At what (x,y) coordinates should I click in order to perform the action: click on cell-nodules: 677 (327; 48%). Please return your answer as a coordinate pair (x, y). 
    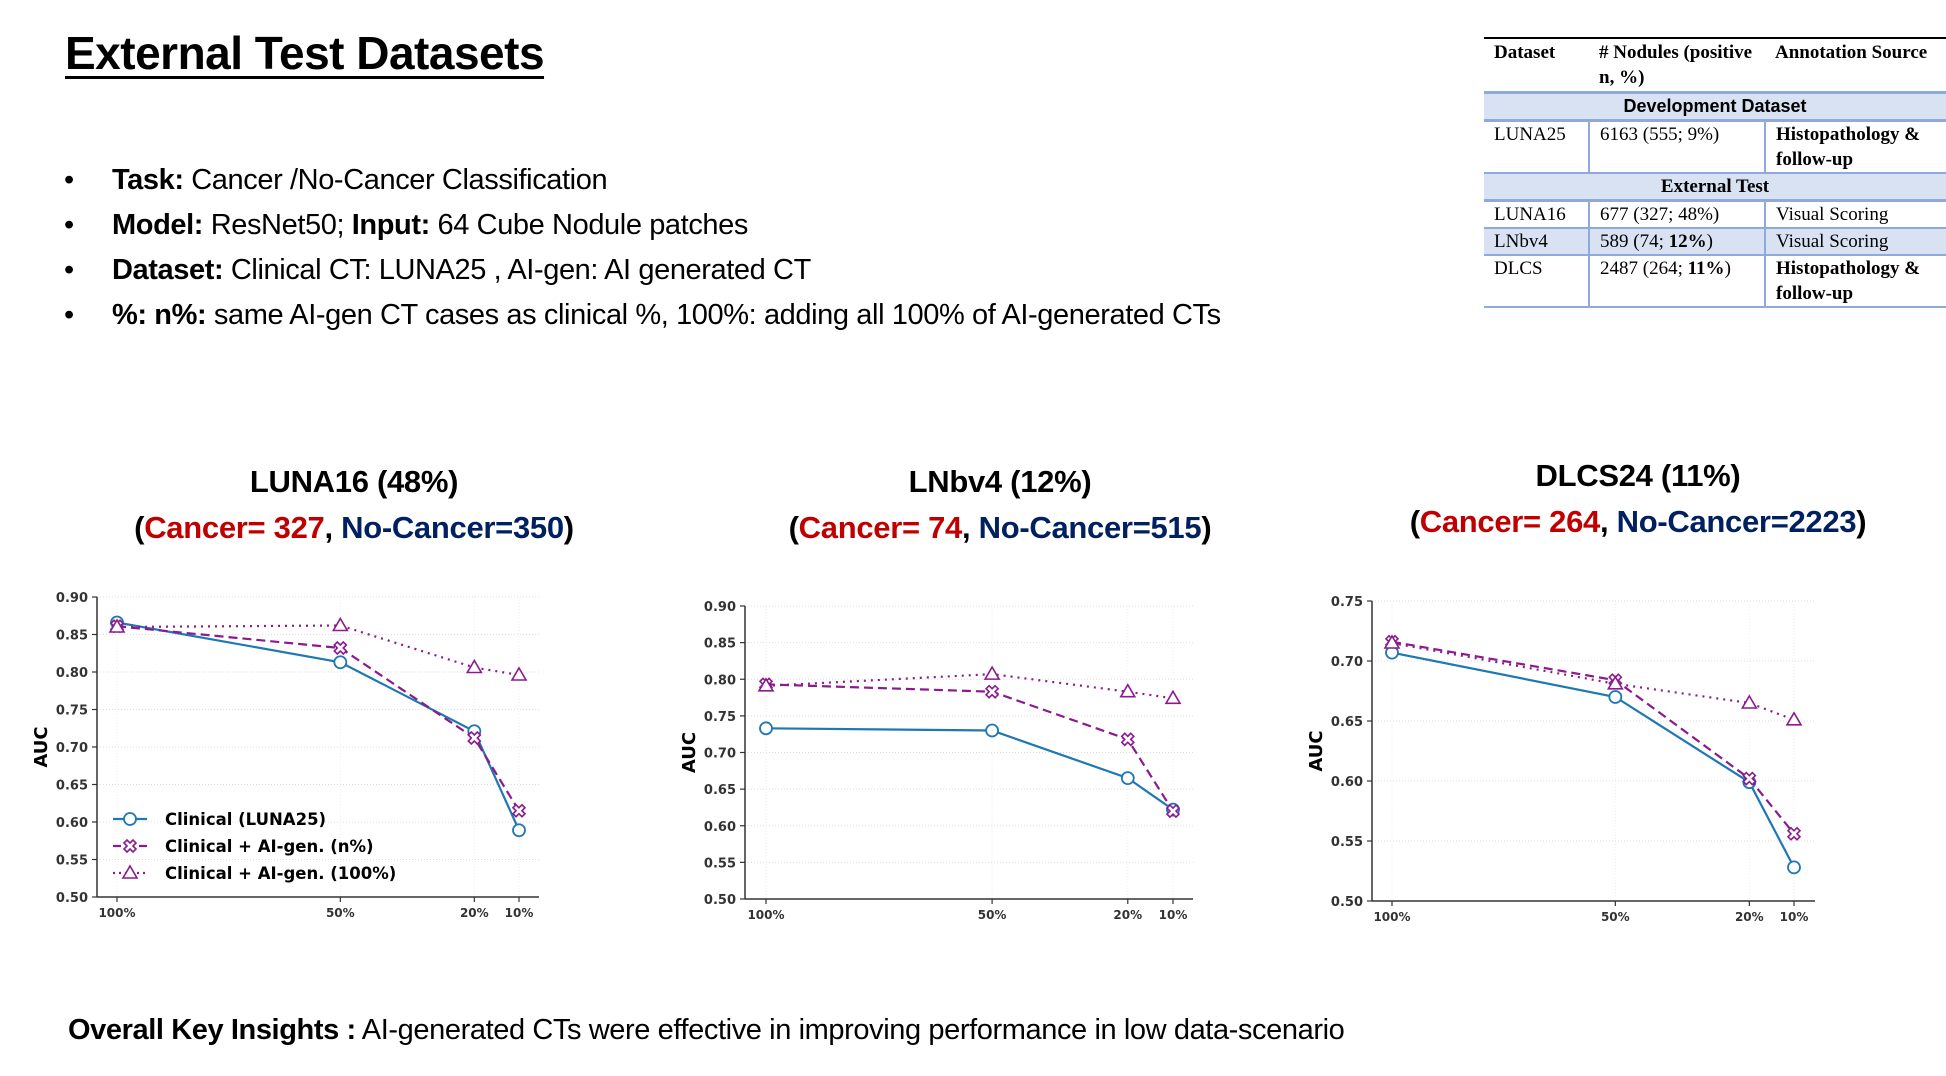
    Looking at the image, I should click on (1676, 214).